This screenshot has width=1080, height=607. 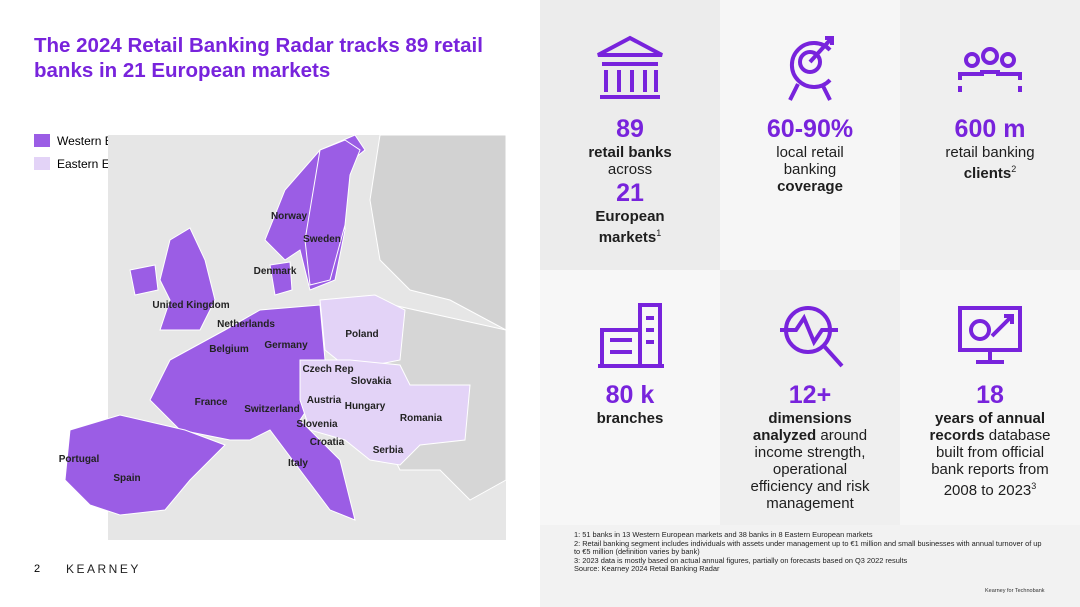 I want to click on country-label: Portugal, so click(x=79, y=459).